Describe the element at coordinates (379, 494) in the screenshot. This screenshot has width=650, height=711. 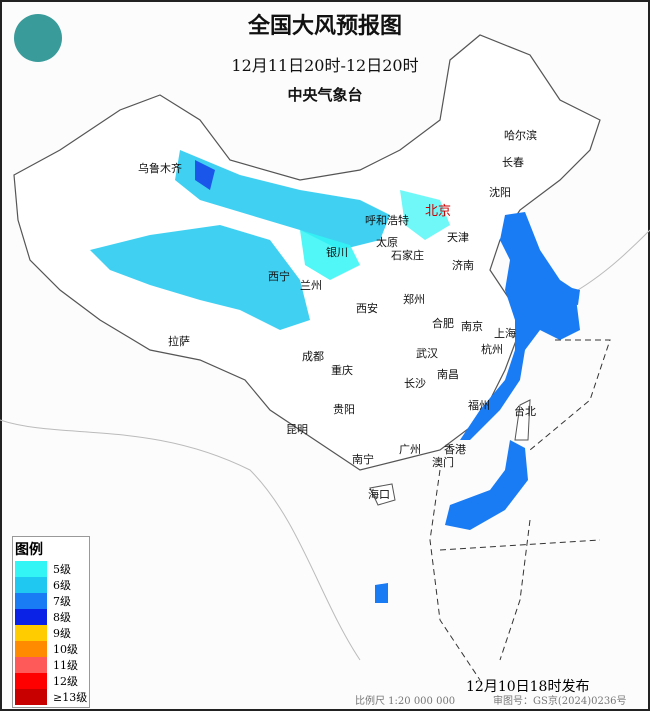
I see `city-label: 海口` at that location.